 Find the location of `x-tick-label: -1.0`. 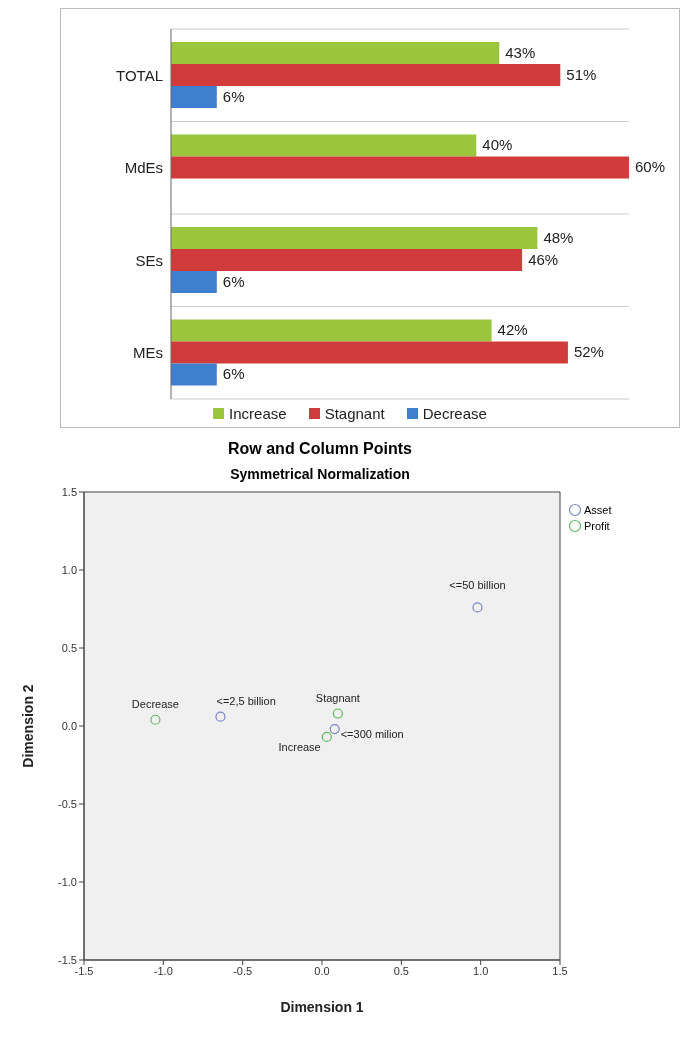

x-tick-label: -1.0 is located at coordinates (163, 970).